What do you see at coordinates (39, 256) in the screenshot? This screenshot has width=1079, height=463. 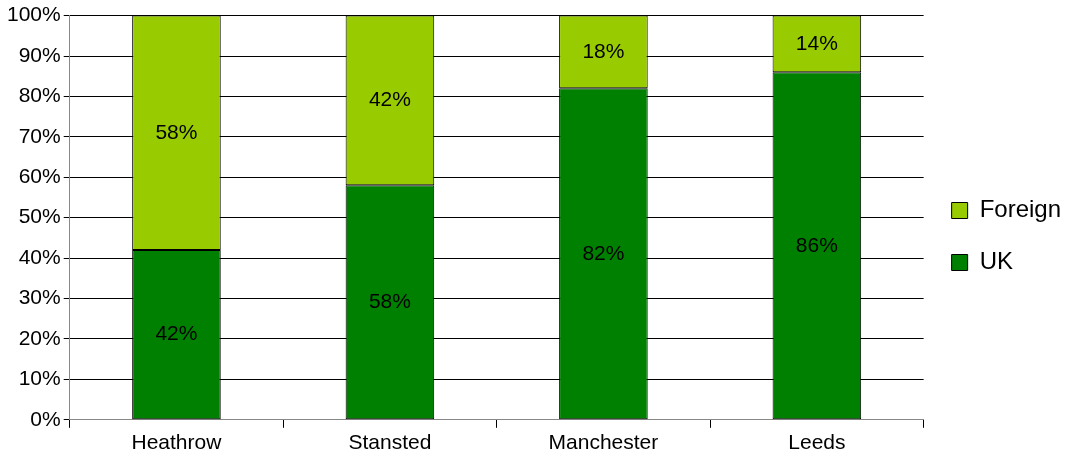 I see `y-tick-label: 40%` at bounding box center [39, 256].